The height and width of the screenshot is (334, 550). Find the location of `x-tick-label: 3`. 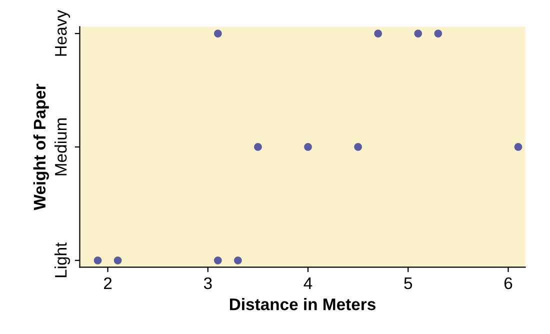

x-tick-label: 3 is located at coordinates (208, 283).